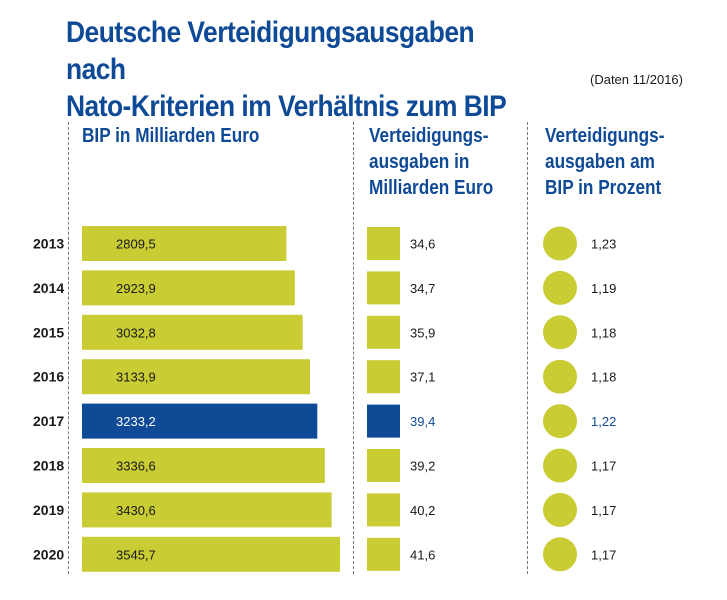 The image size is (727, 600). What do you see at coordinates (422, 377) in the screenshot?
I see `defense-spending-value-label: 37,1` at bounding box center [422, 377].